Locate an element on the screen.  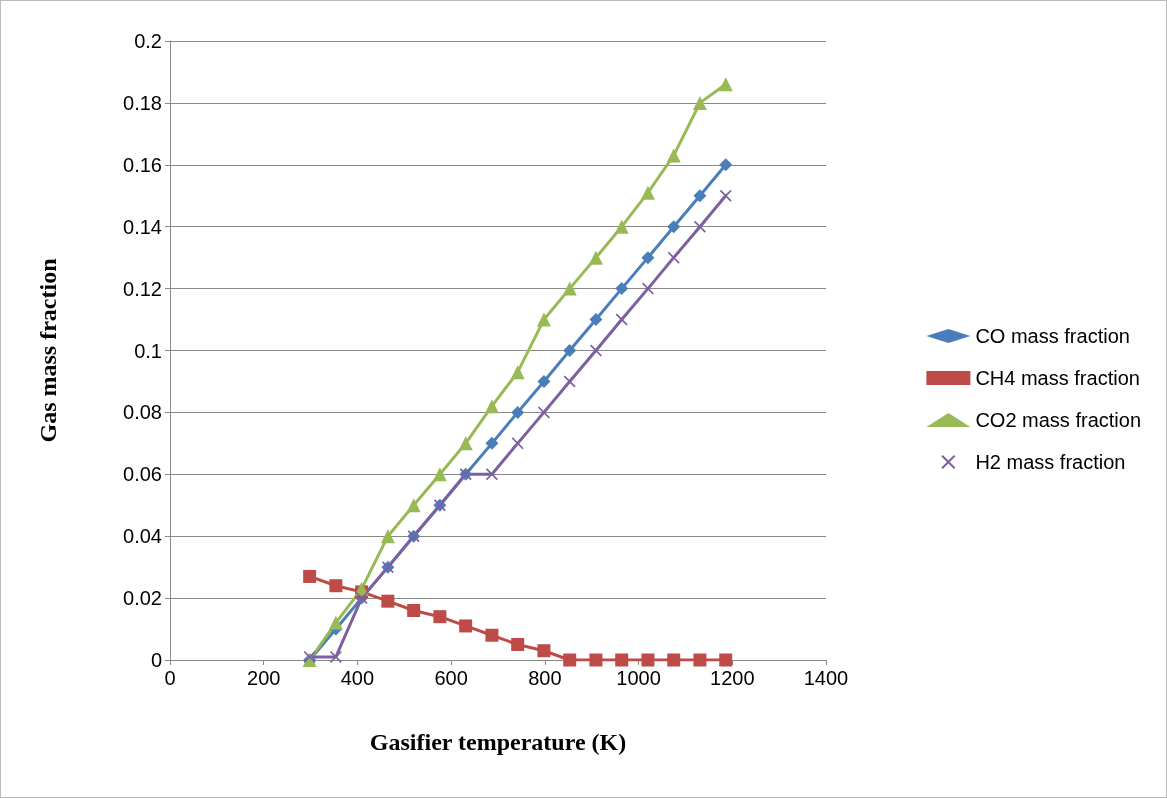
legend-label: CO mass fraction is located at coordinates (1052, 336).